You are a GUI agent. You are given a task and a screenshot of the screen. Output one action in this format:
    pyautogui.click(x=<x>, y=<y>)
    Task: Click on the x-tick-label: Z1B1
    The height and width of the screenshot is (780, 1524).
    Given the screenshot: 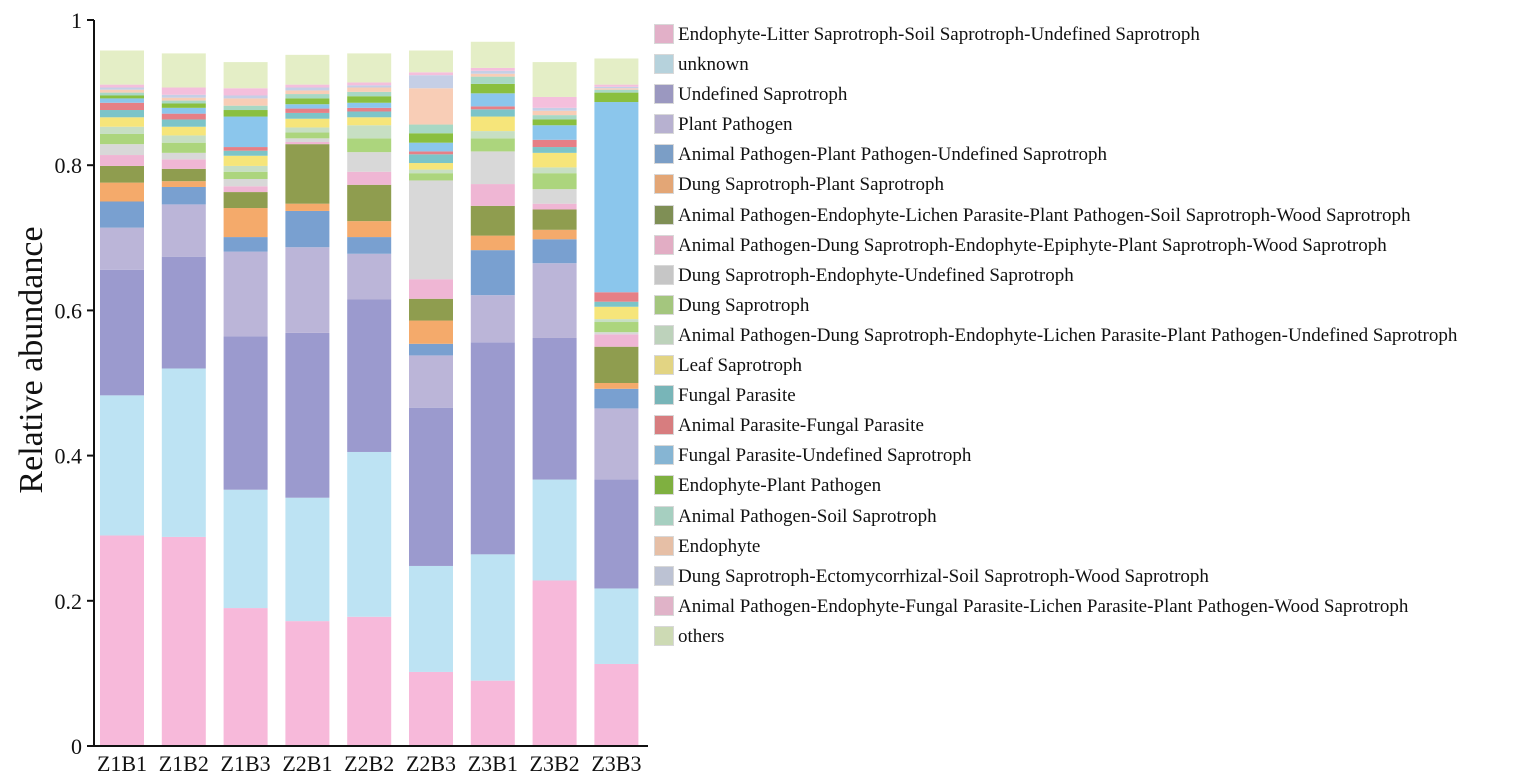 What is the action you would take?
    pyautogui.click(x=122, y=763)
    